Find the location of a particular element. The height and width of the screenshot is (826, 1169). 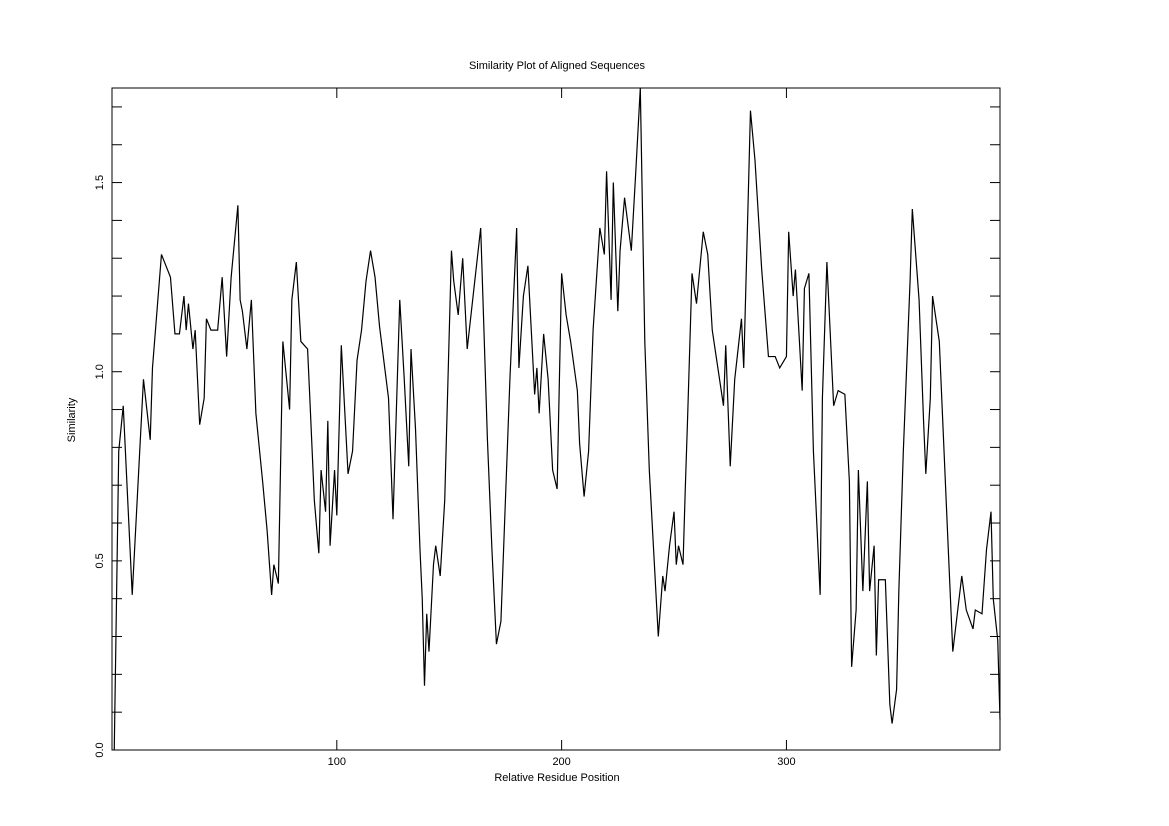

chart-title: Similarity Plot of Aligned Sequences is located at coordinates (557, 66).